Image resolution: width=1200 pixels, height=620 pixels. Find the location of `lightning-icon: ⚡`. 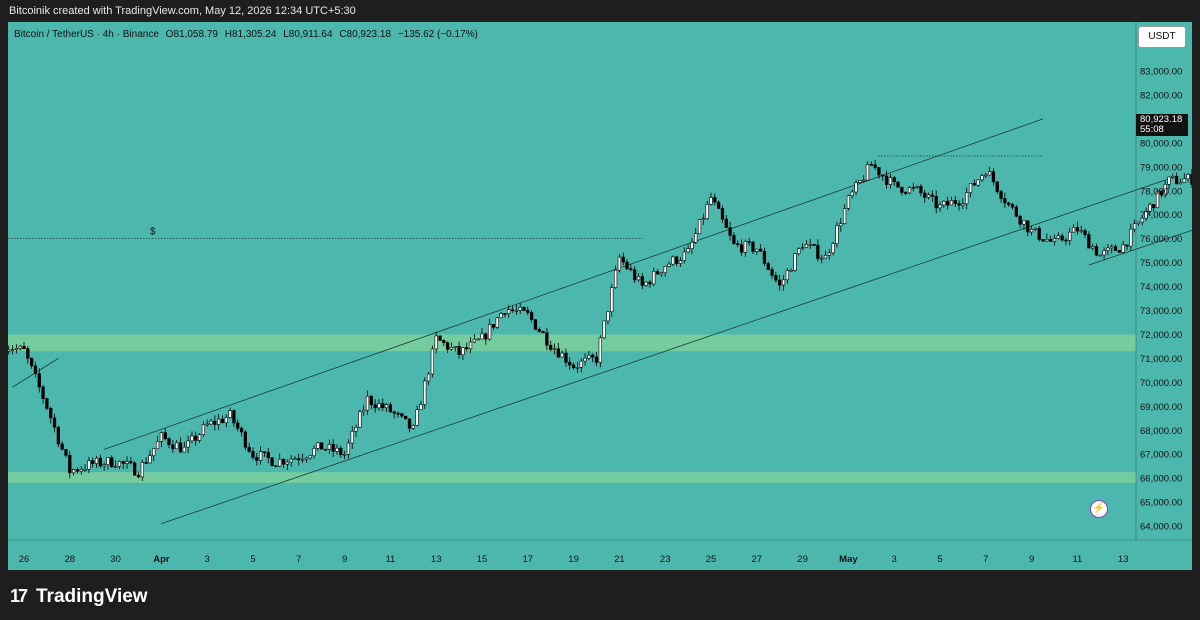

lightning-icon: ⚡ is located at coordinates (1099, 509).